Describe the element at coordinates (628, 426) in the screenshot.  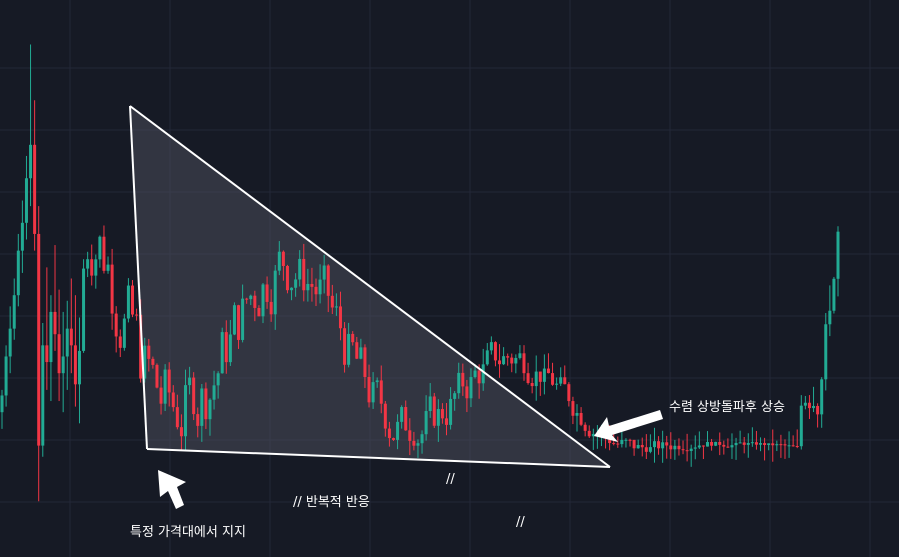
I see `breakout-arrow` at that location.